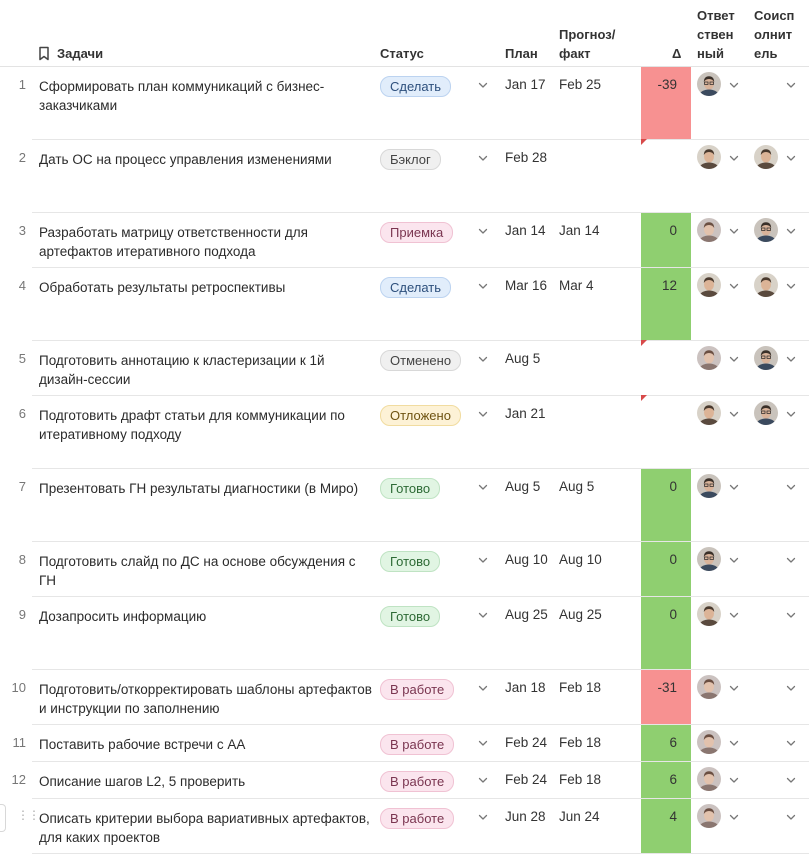 The height and width of the screenshot is (856, 809). Describe the element at coordinates (580, 84) in the screenshot. I see `forecast-date: Feb 25` at that location.